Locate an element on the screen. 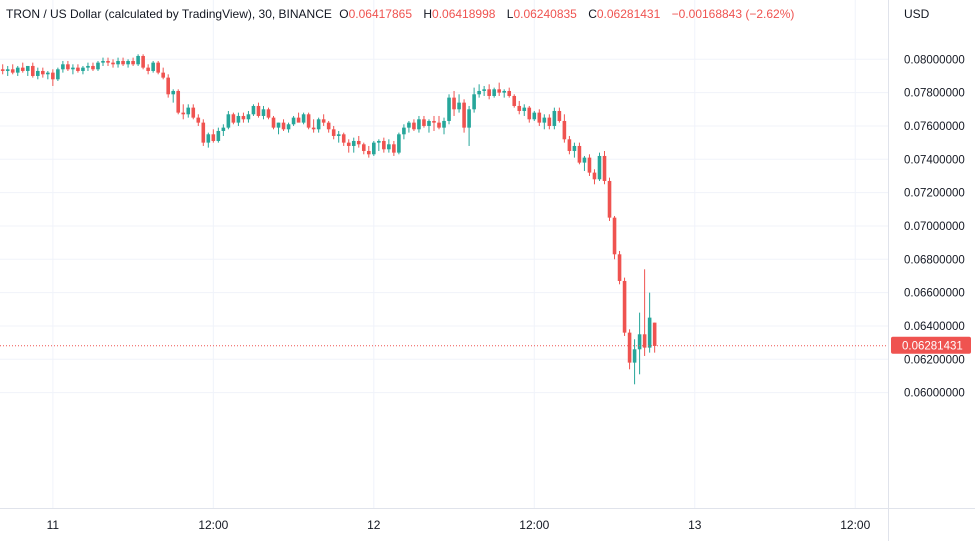 The image size is (975, 546). price-tick-label: 0.07400000 is located at coordinates (934, 160).